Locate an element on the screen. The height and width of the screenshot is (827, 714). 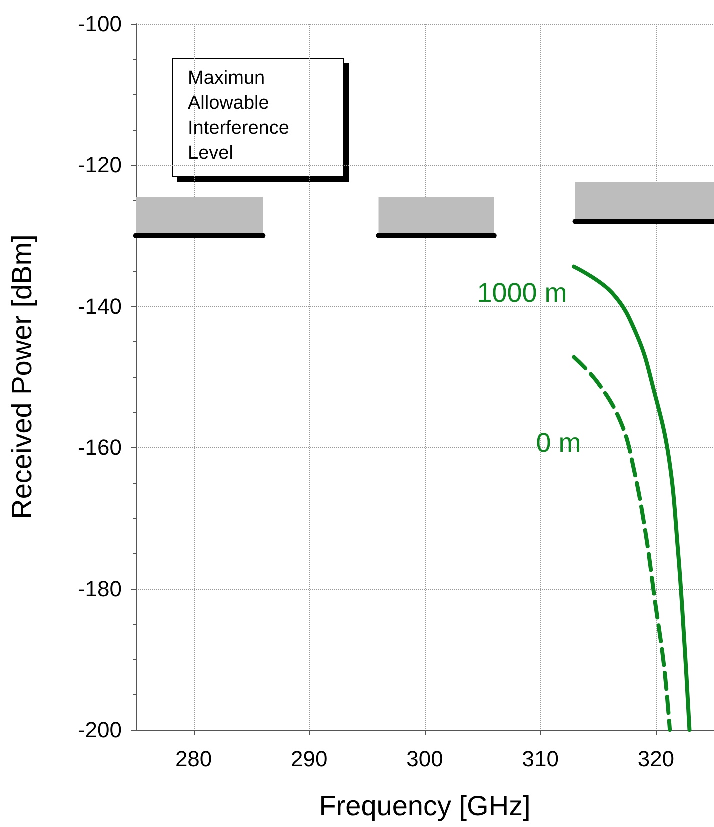
x-tick-label: 300 is located at coordinates (425, 759).